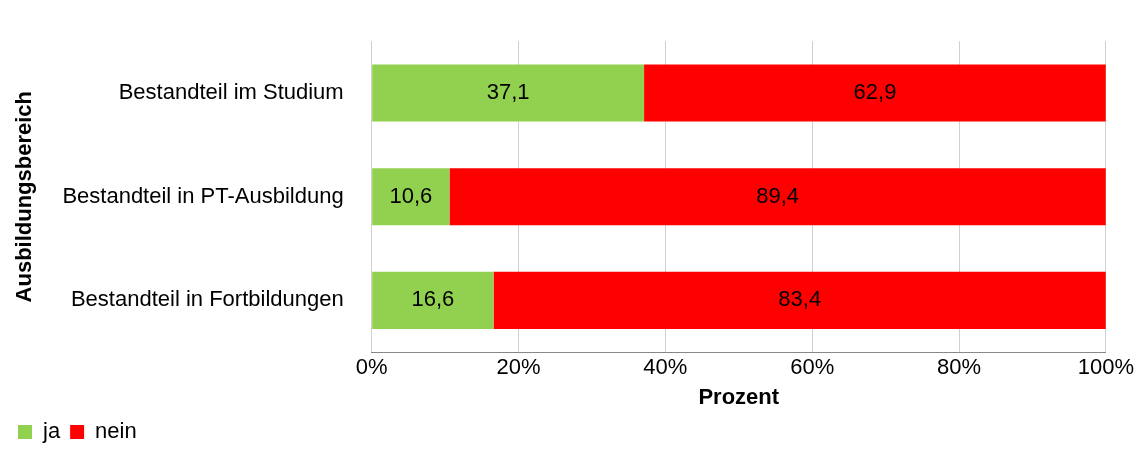  Describe the element at coordinates (51, 431) in the screenshot. I see `legend-label: ja` at that location.